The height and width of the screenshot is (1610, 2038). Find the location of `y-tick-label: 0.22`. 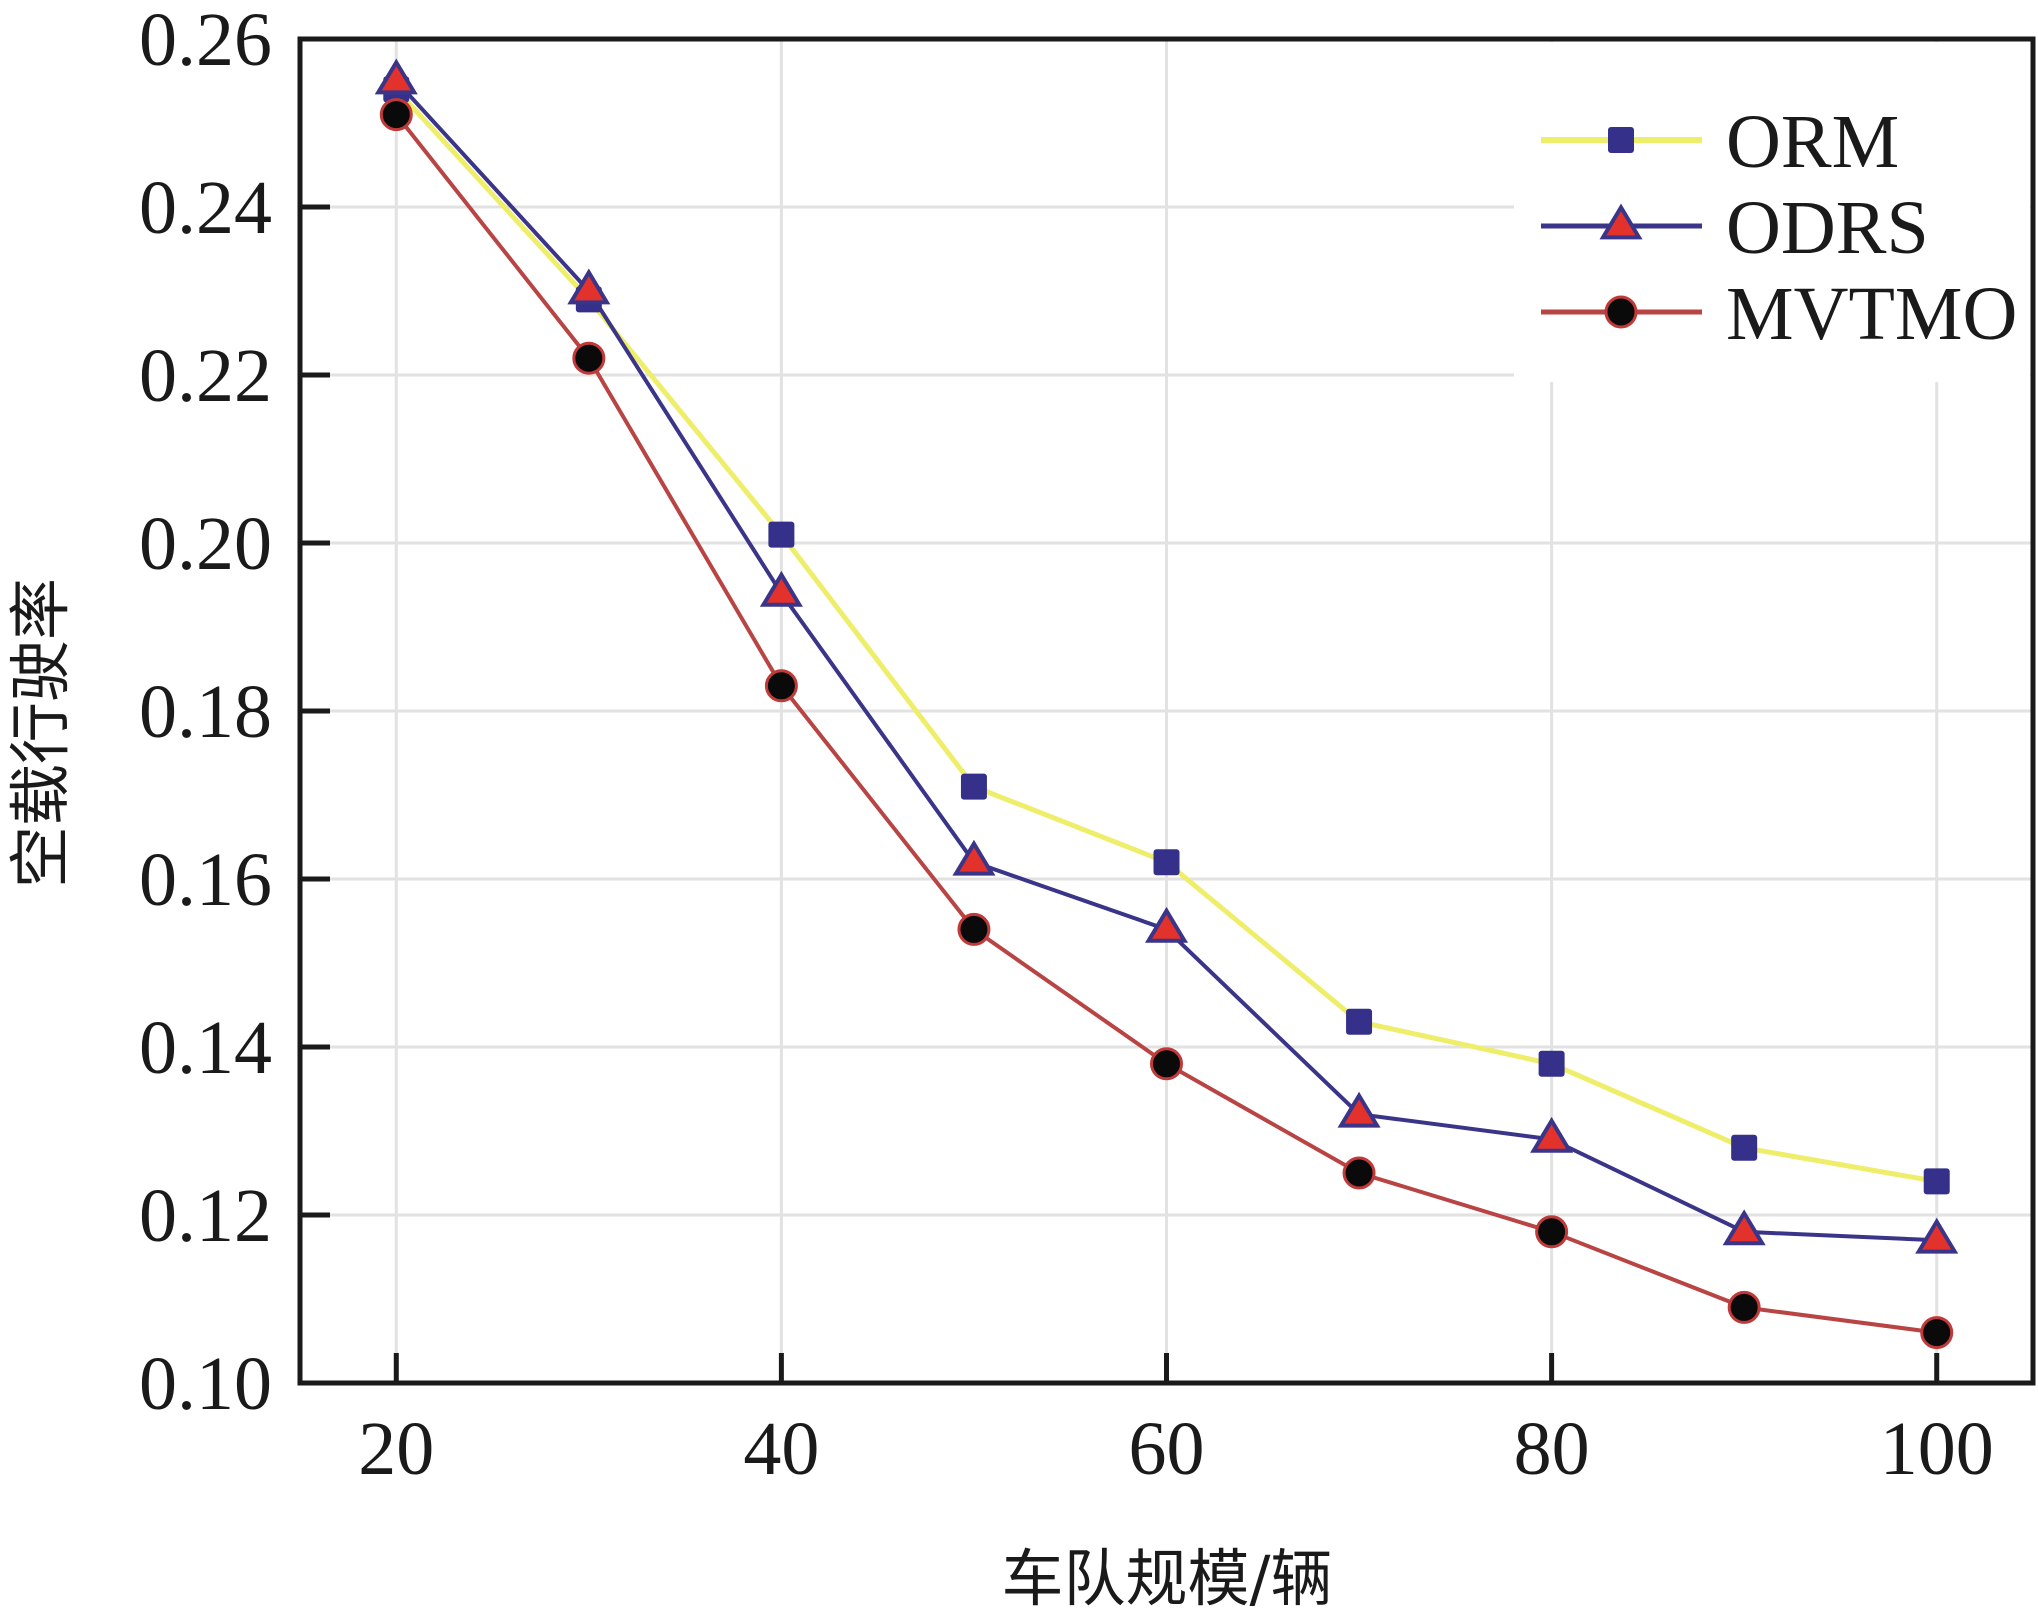

y-tick-label: 0.22 is located at coordinates (205, 376).